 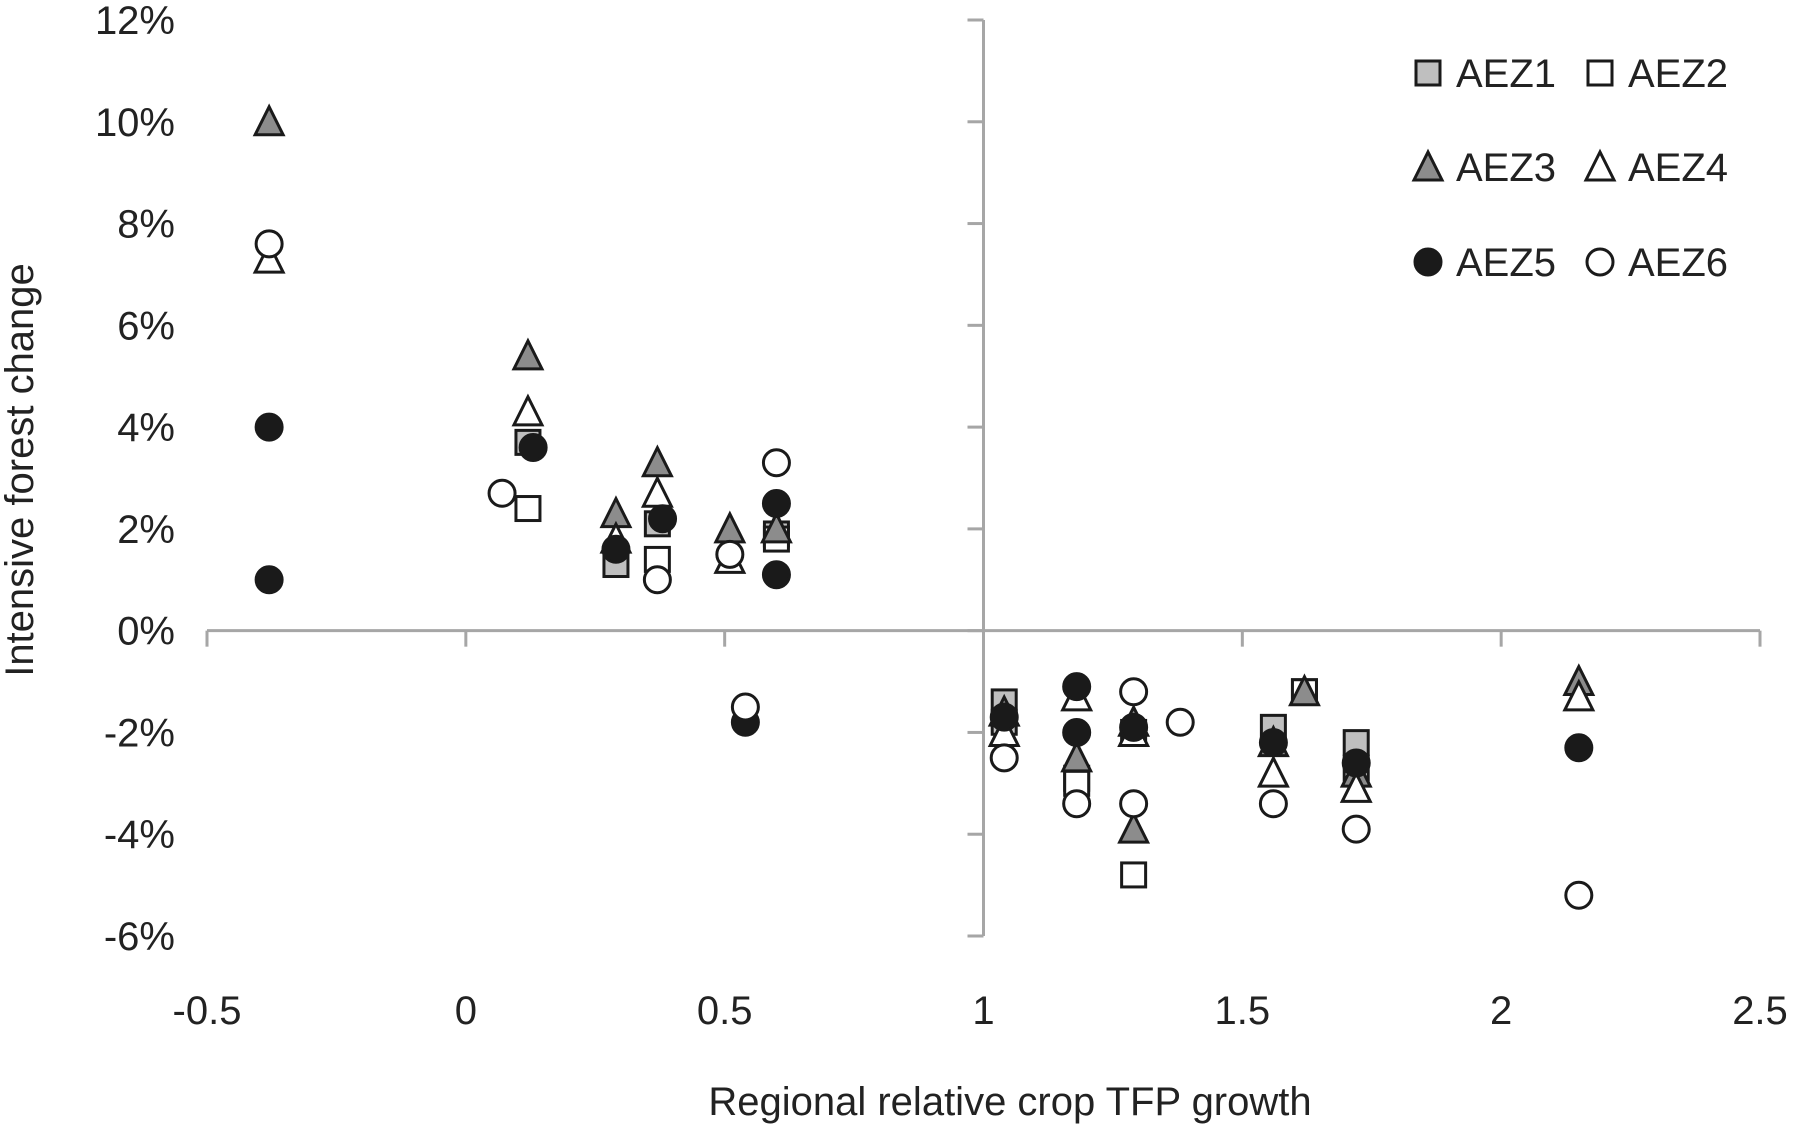 I want to click on legend-item-aez6: AEZ6, so click(x=1656, y=263).